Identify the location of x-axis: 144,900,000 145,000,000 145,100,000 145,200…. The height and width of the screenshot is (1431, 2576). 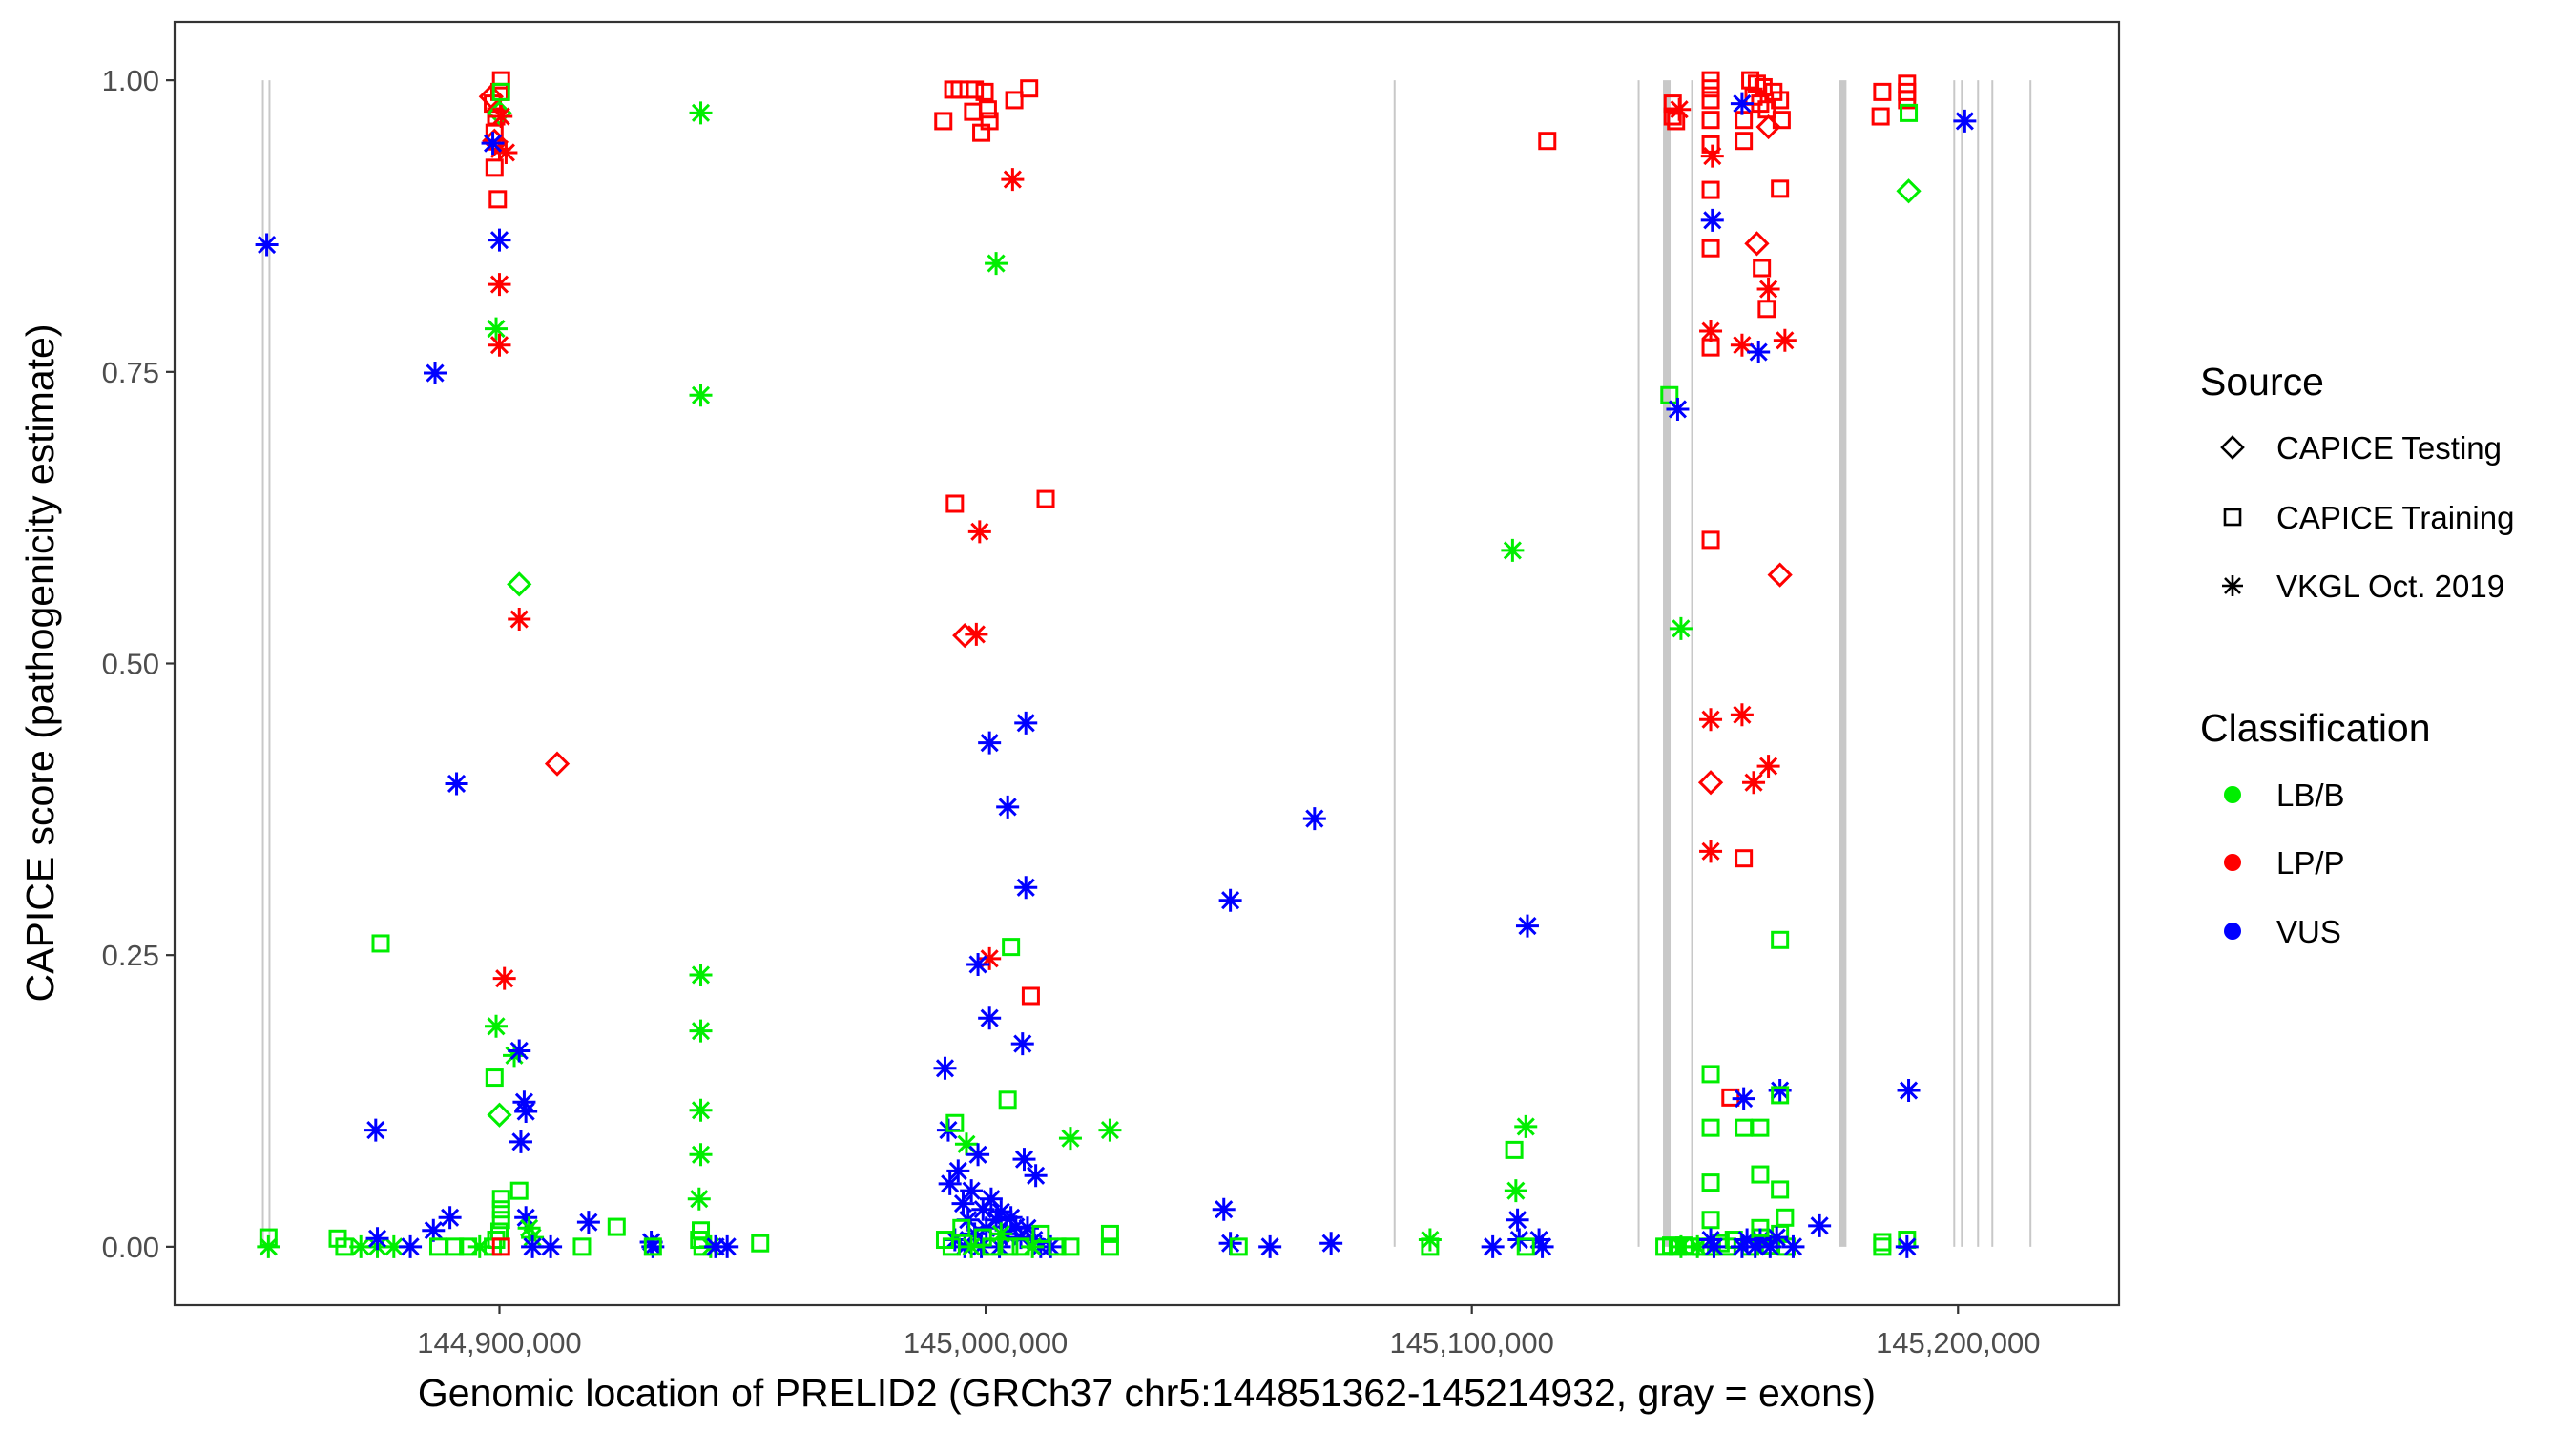
(1228, 1332).